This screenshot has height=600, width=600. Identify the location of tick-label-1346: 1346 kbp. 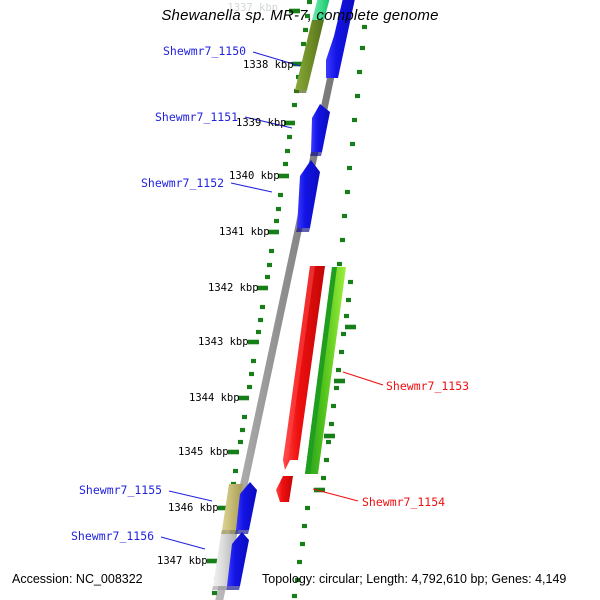
(193, 508).